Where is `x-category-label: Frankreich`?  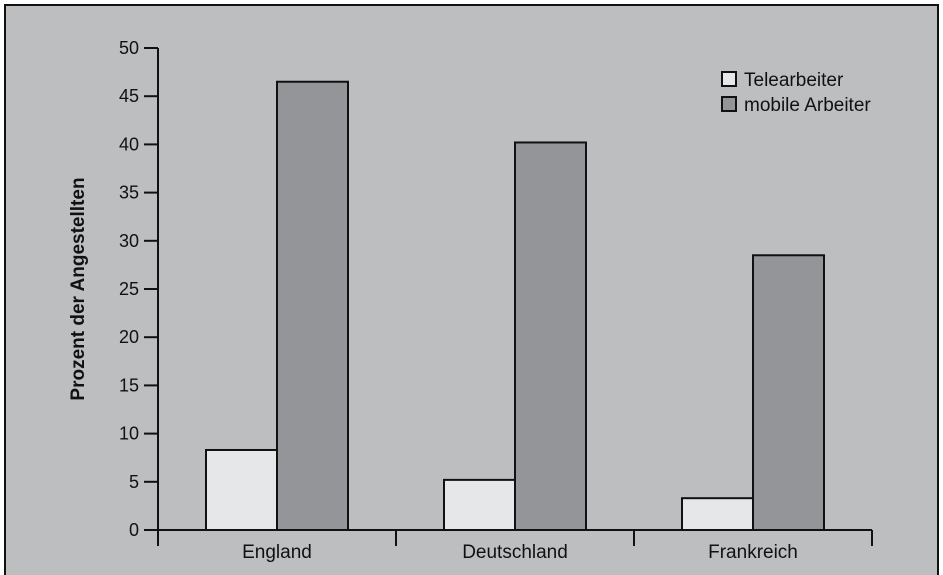 x-category-label: Frankreich is located at coordinates (753, 552).